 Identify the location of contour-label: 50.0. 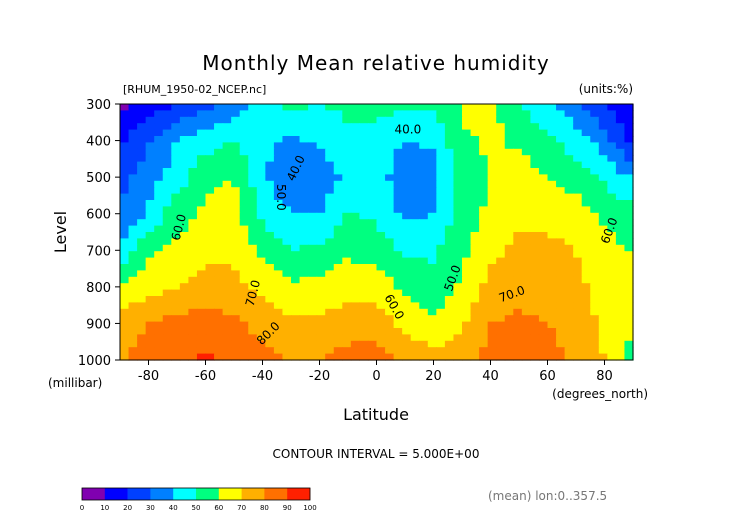
(281, 197).